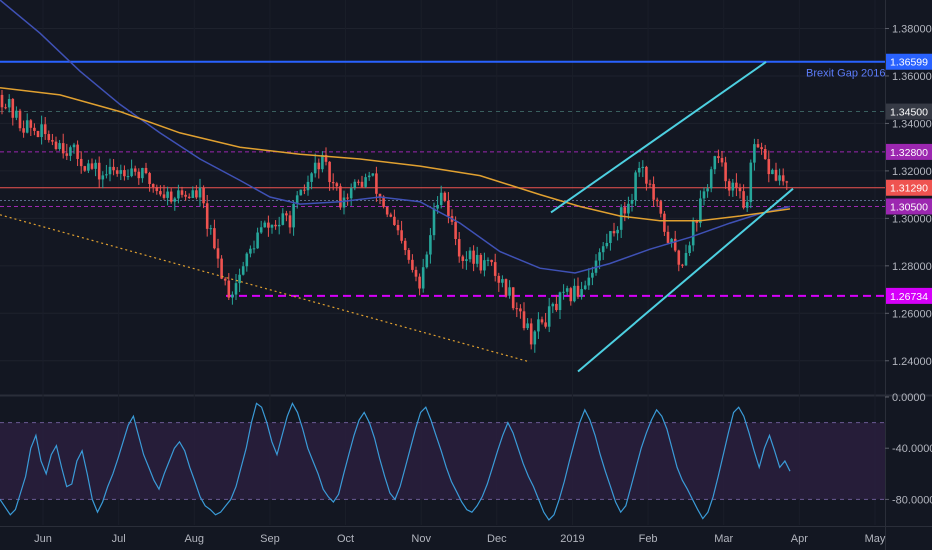  I want to click on time-tick-label: Apr, so click(799, 539).